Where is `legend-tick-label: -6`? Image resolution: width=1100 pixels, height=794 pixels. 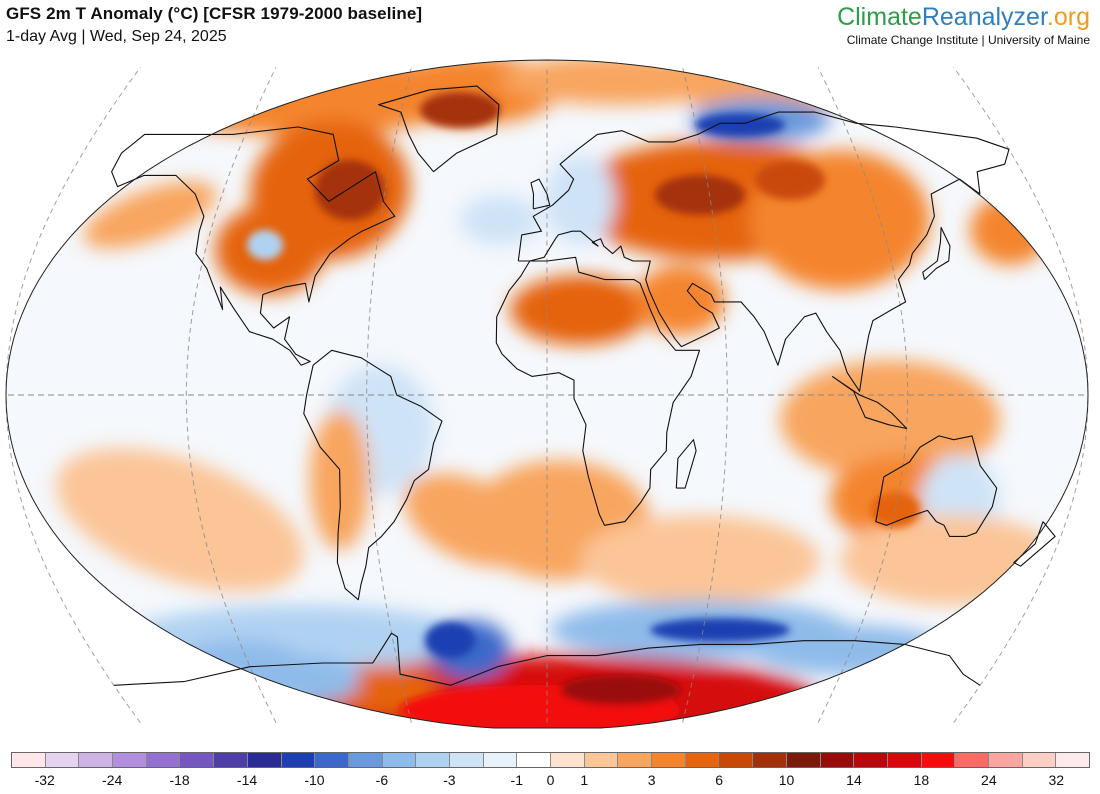
legend-tick-label: -6 is located at coordinates (382, 780).